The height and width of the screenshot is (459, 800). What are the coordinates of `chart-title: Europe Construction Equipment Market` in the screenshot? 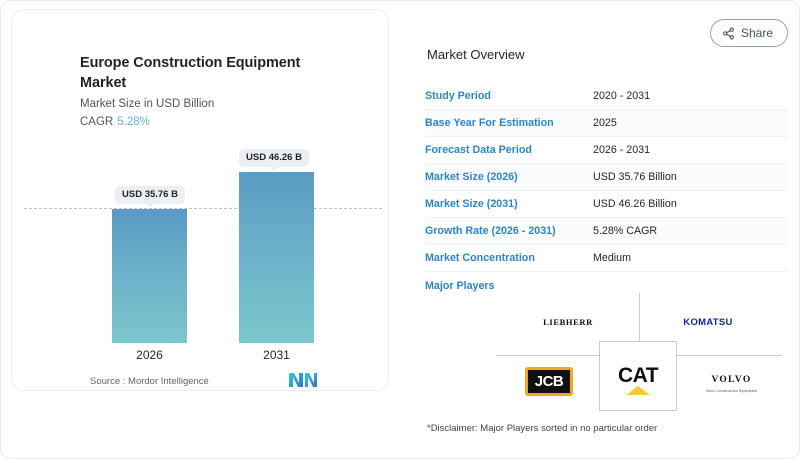 It's located at (190, 73).